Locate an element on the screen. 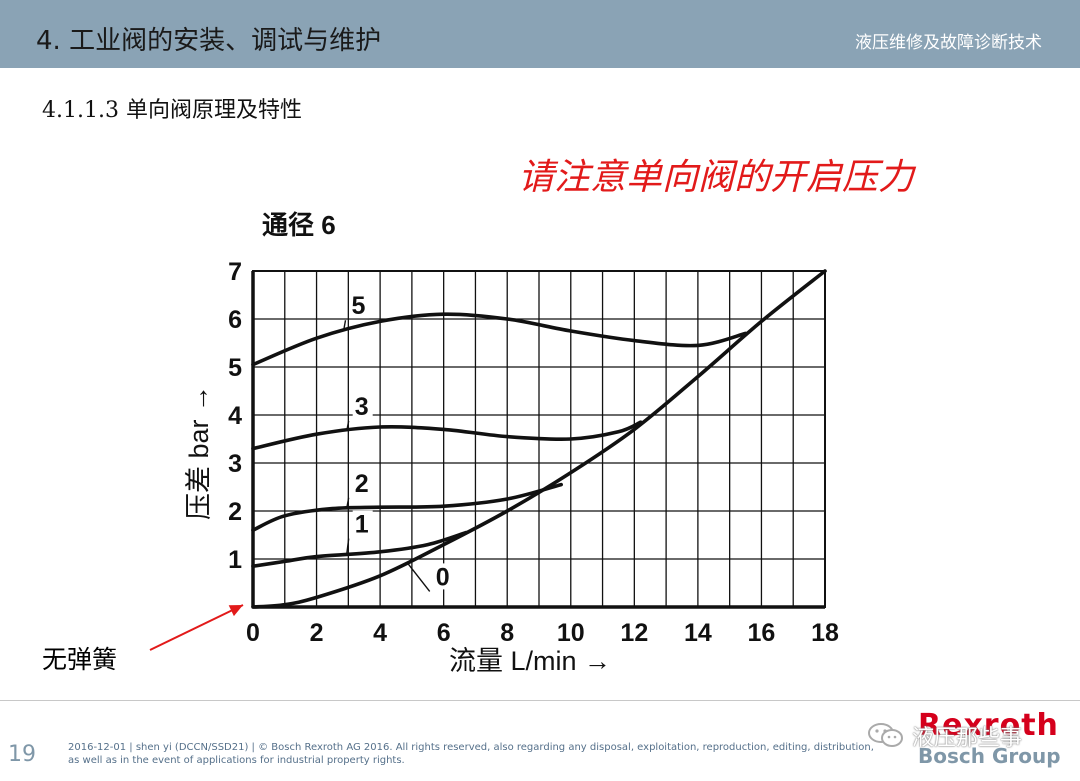  x-tick-label: 0 is located at coordinates (253, 633).